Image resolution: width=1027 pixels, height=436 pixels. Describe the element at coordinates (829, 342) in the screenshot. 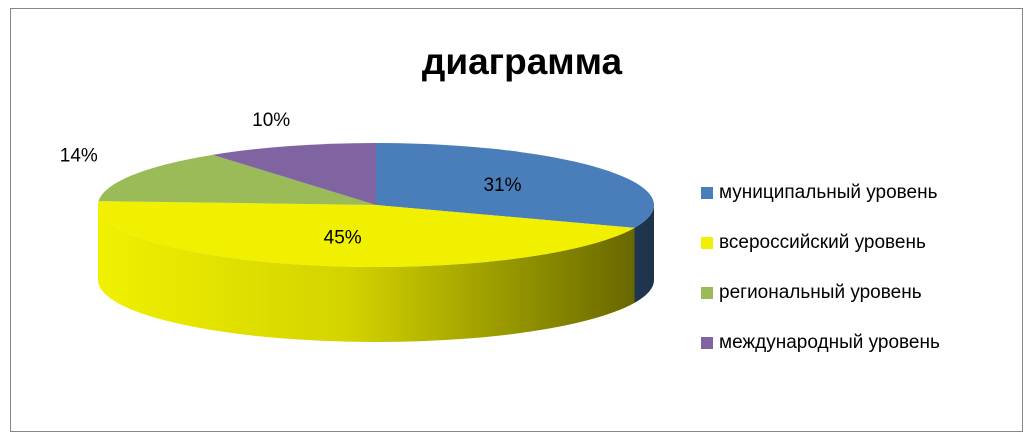

I see `legend-label: международный уровень` at that location.